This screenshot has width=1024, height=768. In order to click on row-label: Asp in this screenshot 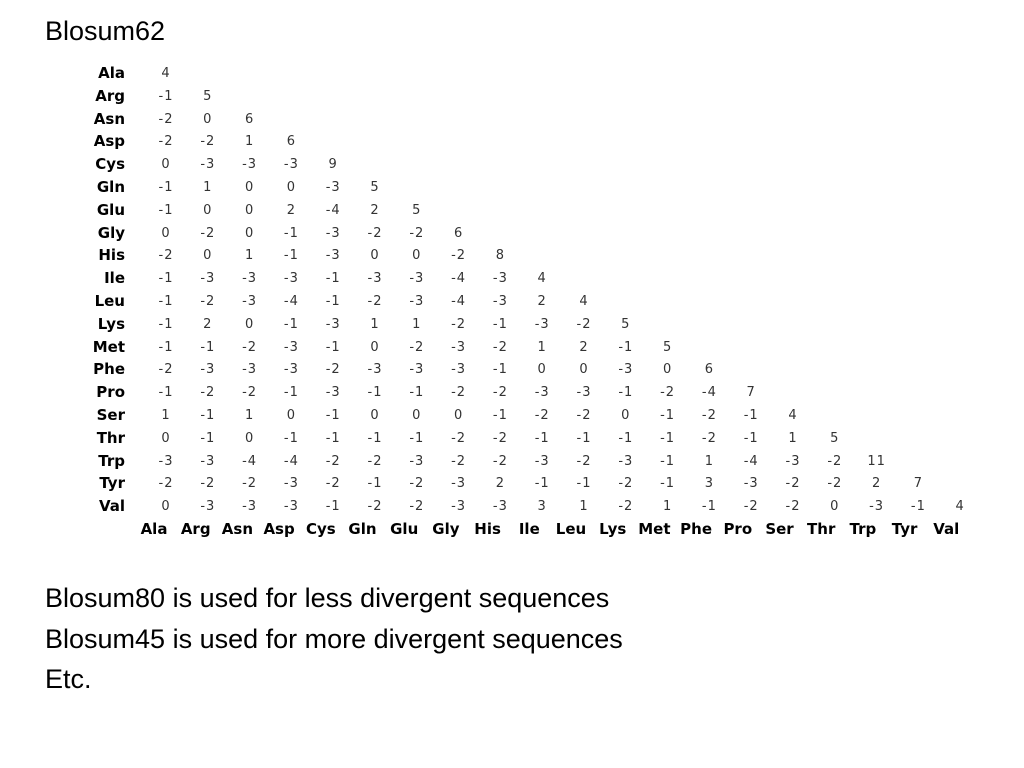, I will do `click(109, 141)`.